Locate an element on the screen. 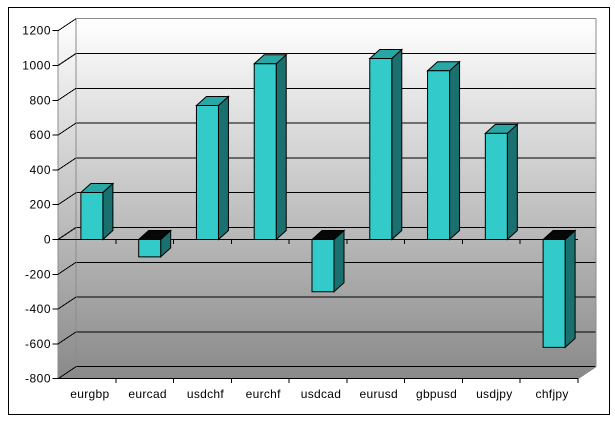 This screenshot has width=615, height=425. y-axis-label-0: 0 is located at coordinates (47, 240).